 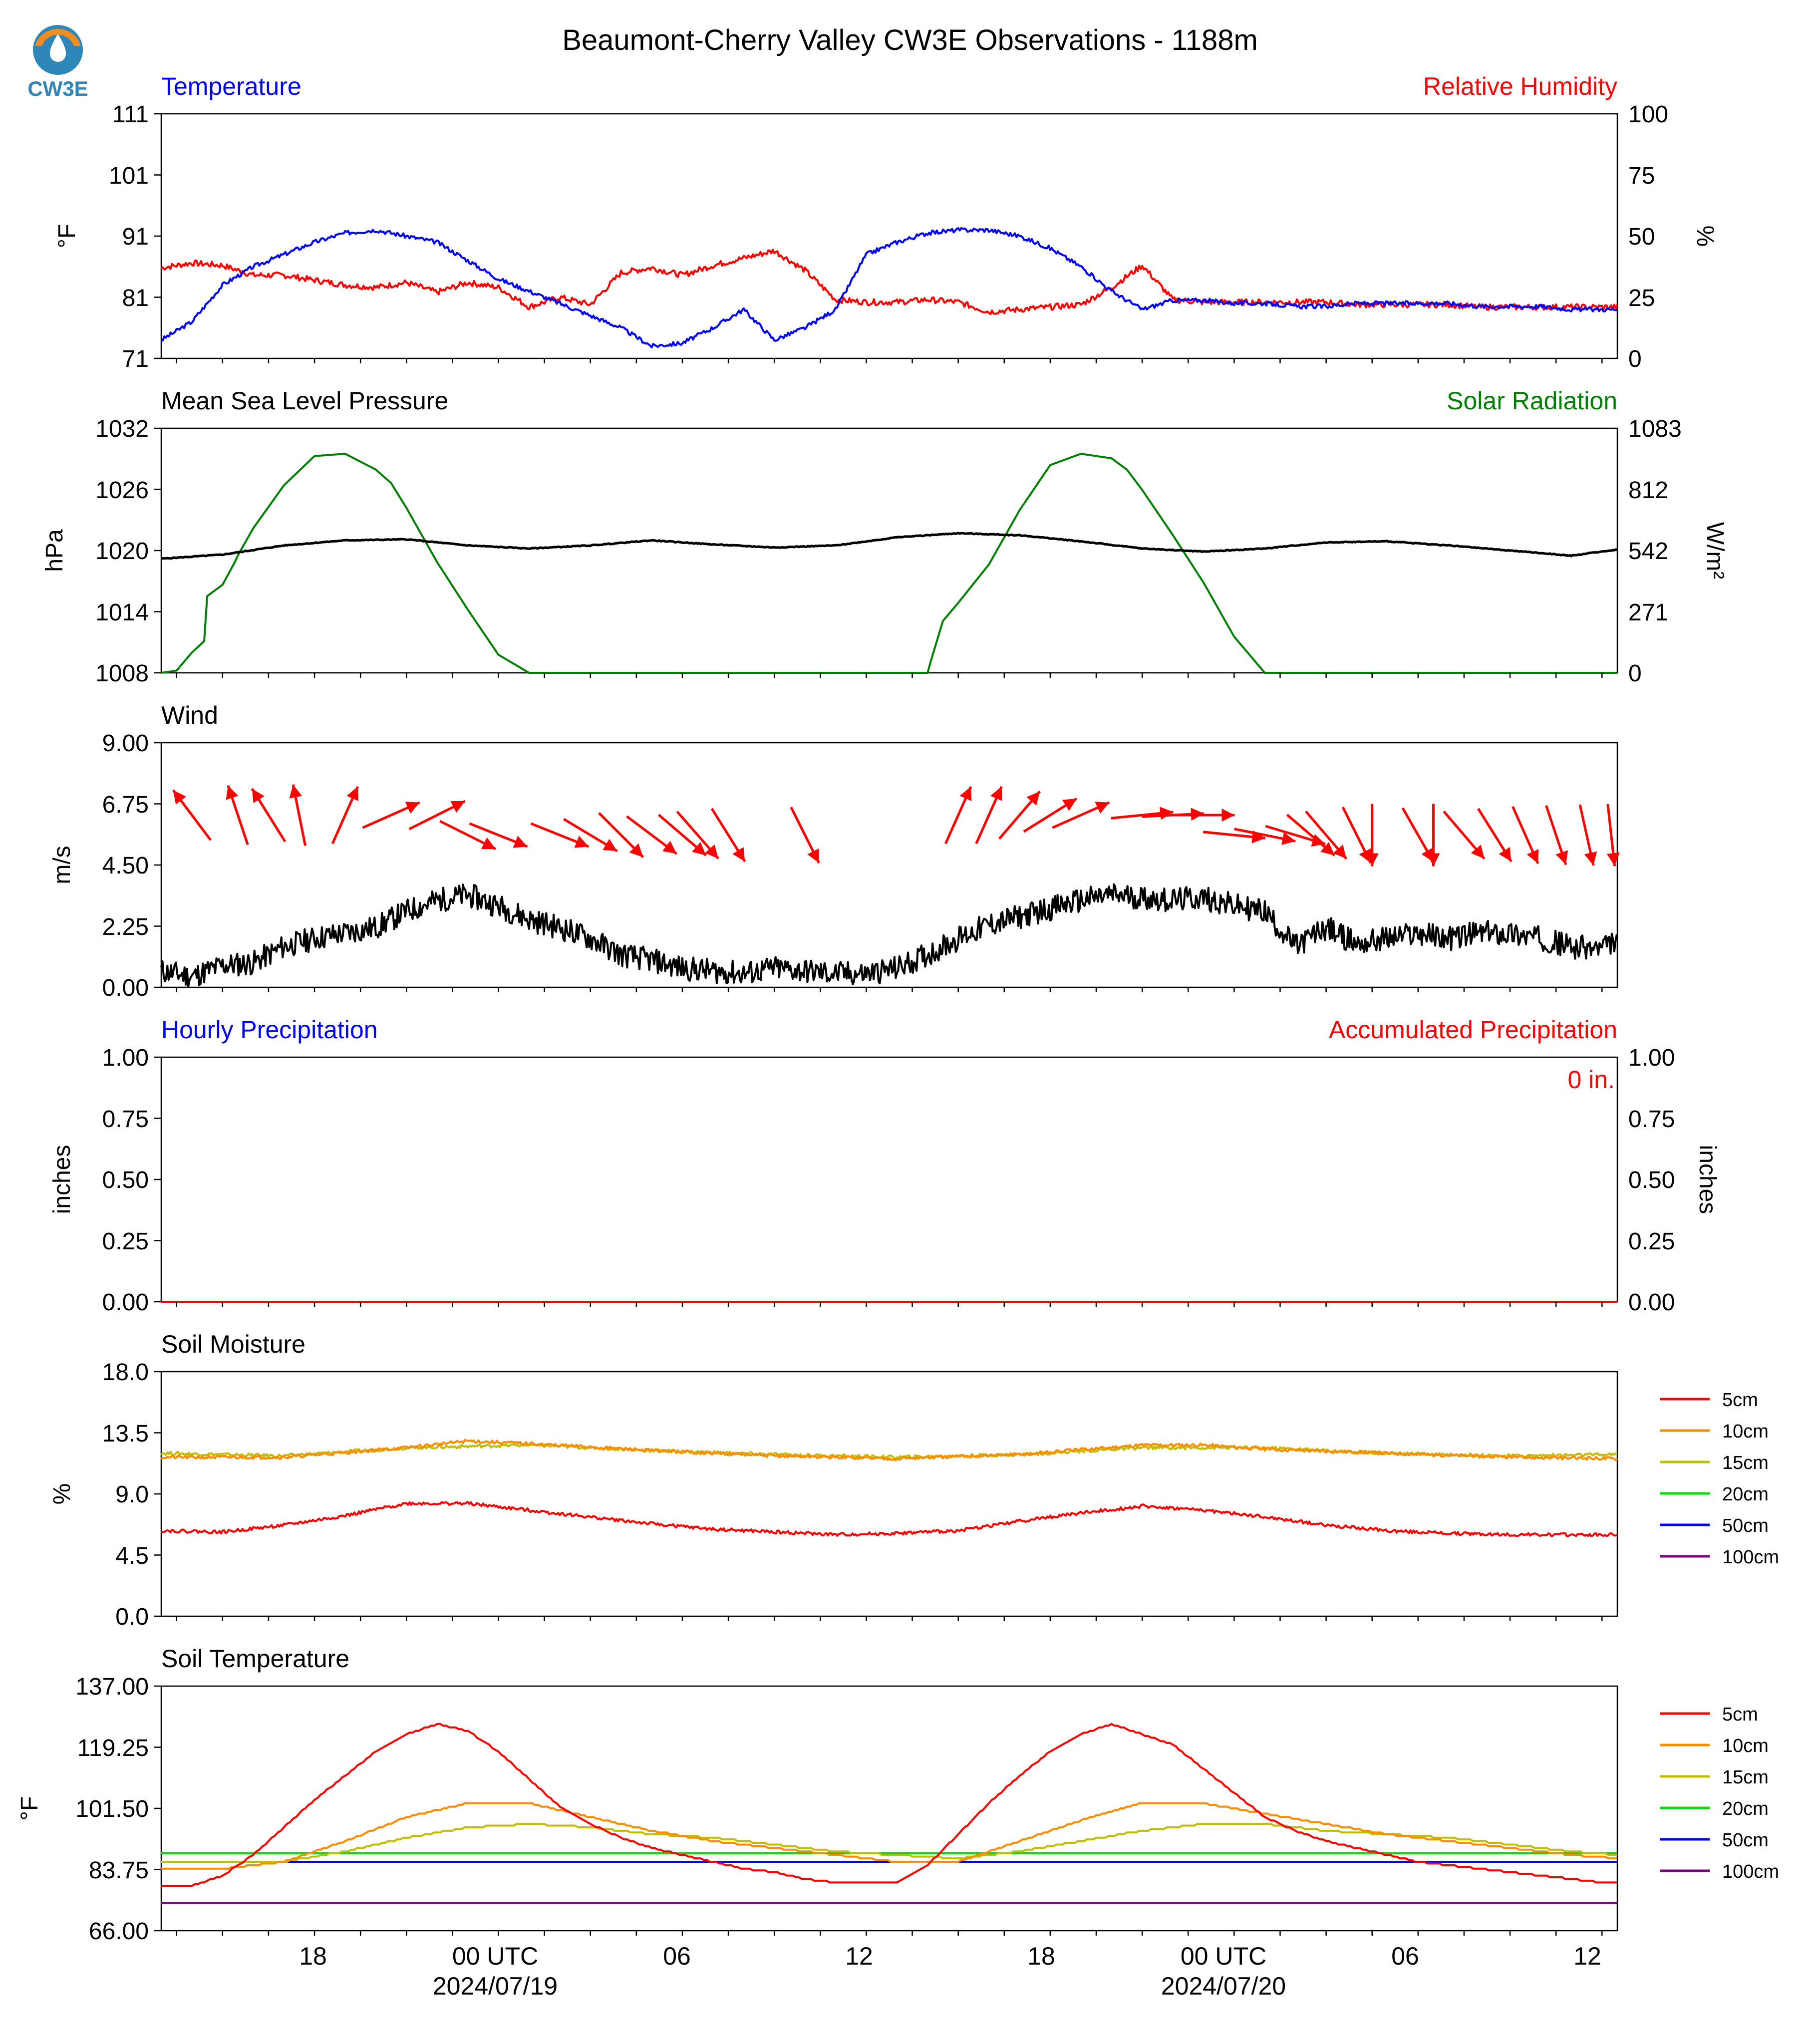 I want to click on y-tick-label: 0.50, so click(x=125, y=1180).